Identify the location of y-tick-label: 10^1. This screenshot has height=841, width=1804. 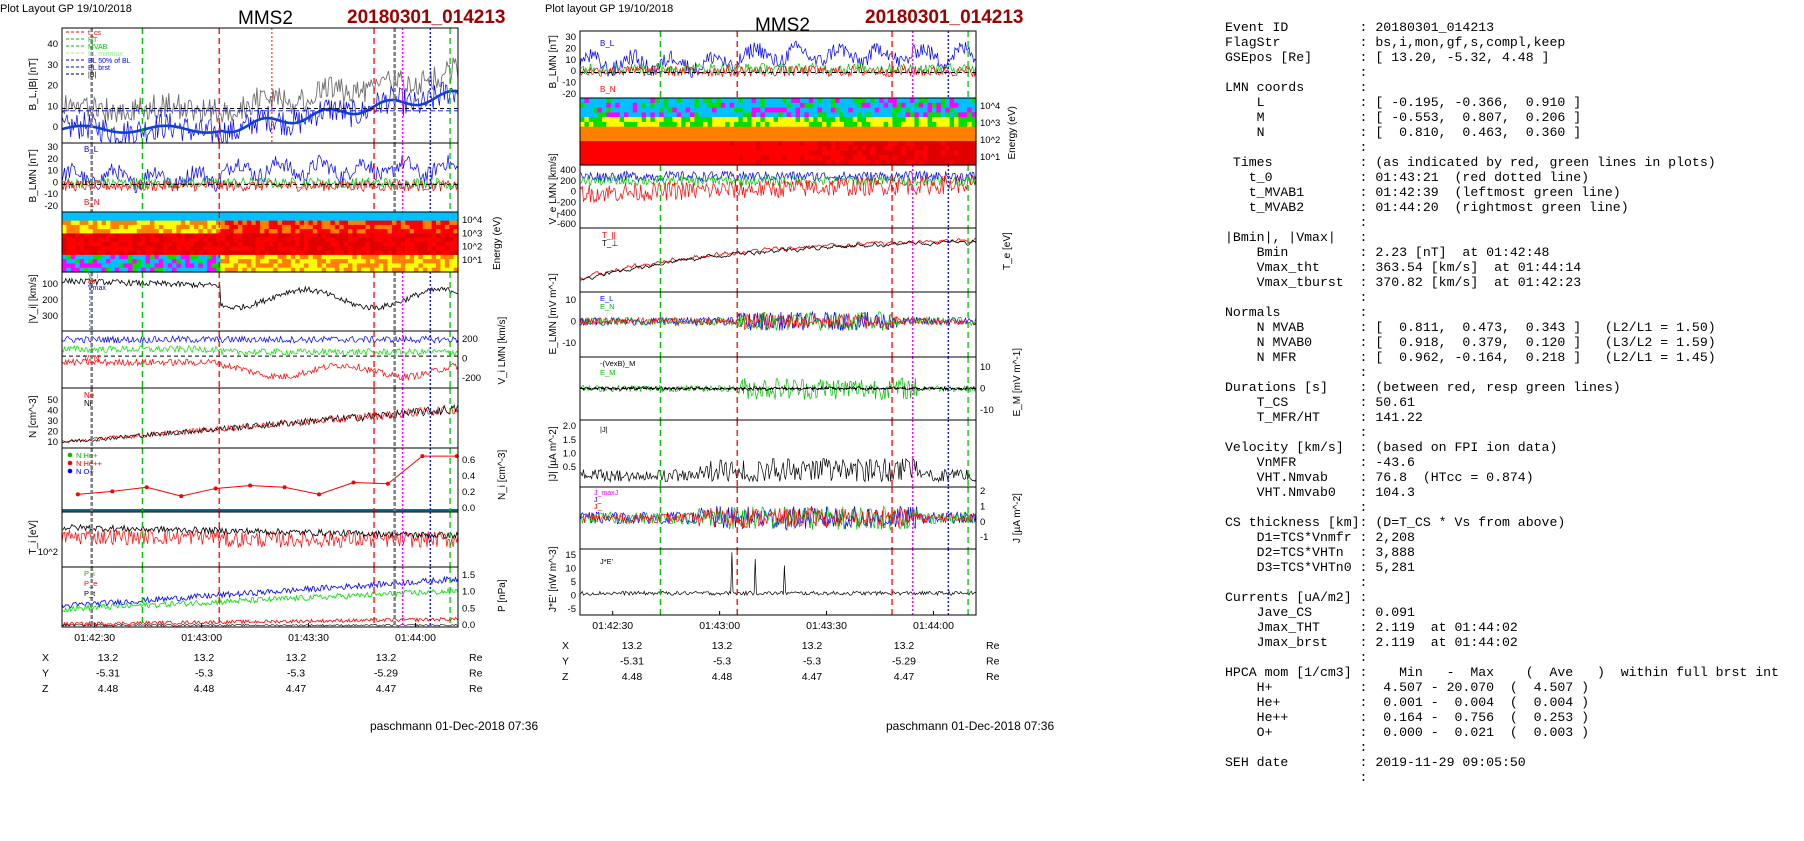
(472, 260).